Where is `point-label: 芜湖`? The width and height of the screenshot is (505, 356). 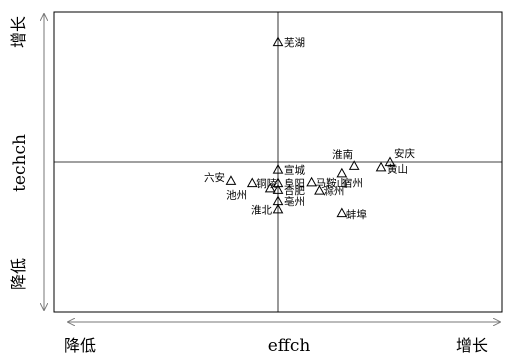
point-label: 芜湖 is located at coordinates (294, 42).